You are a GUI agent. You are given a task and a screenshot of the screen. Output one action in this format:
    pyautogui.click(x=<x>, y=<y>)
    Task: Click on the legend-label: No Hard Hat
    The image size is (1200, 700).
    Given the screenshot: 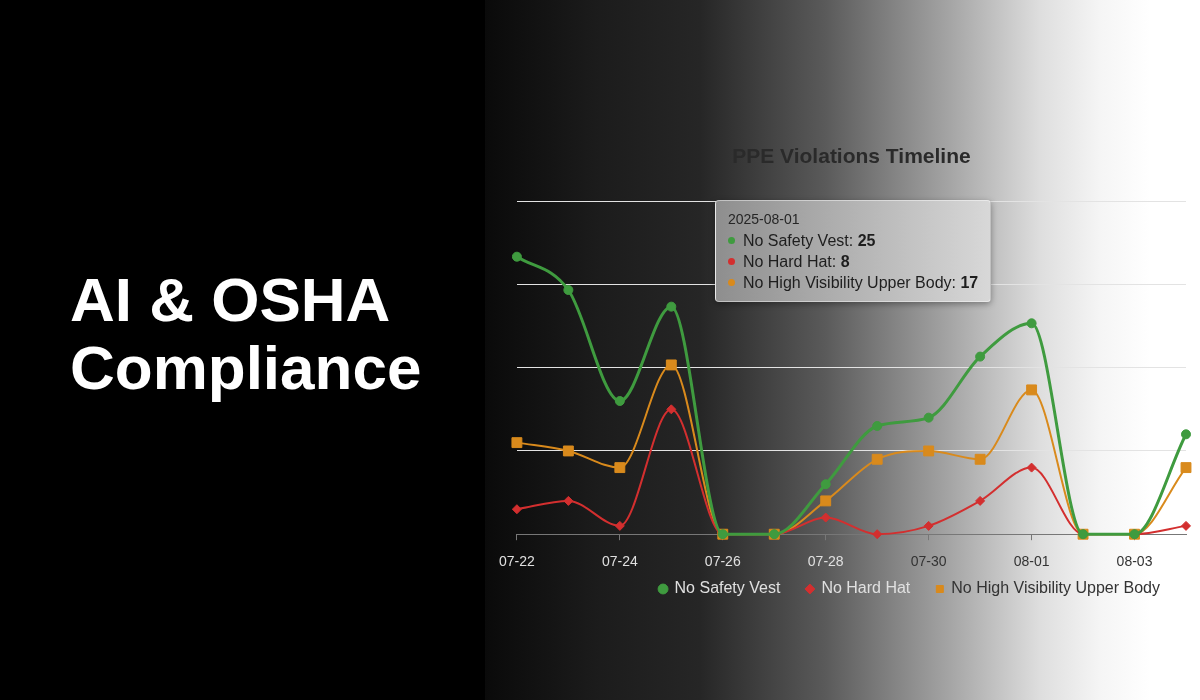 What is the action you would take?
    pyautogui.click(x=866, y=588)
    